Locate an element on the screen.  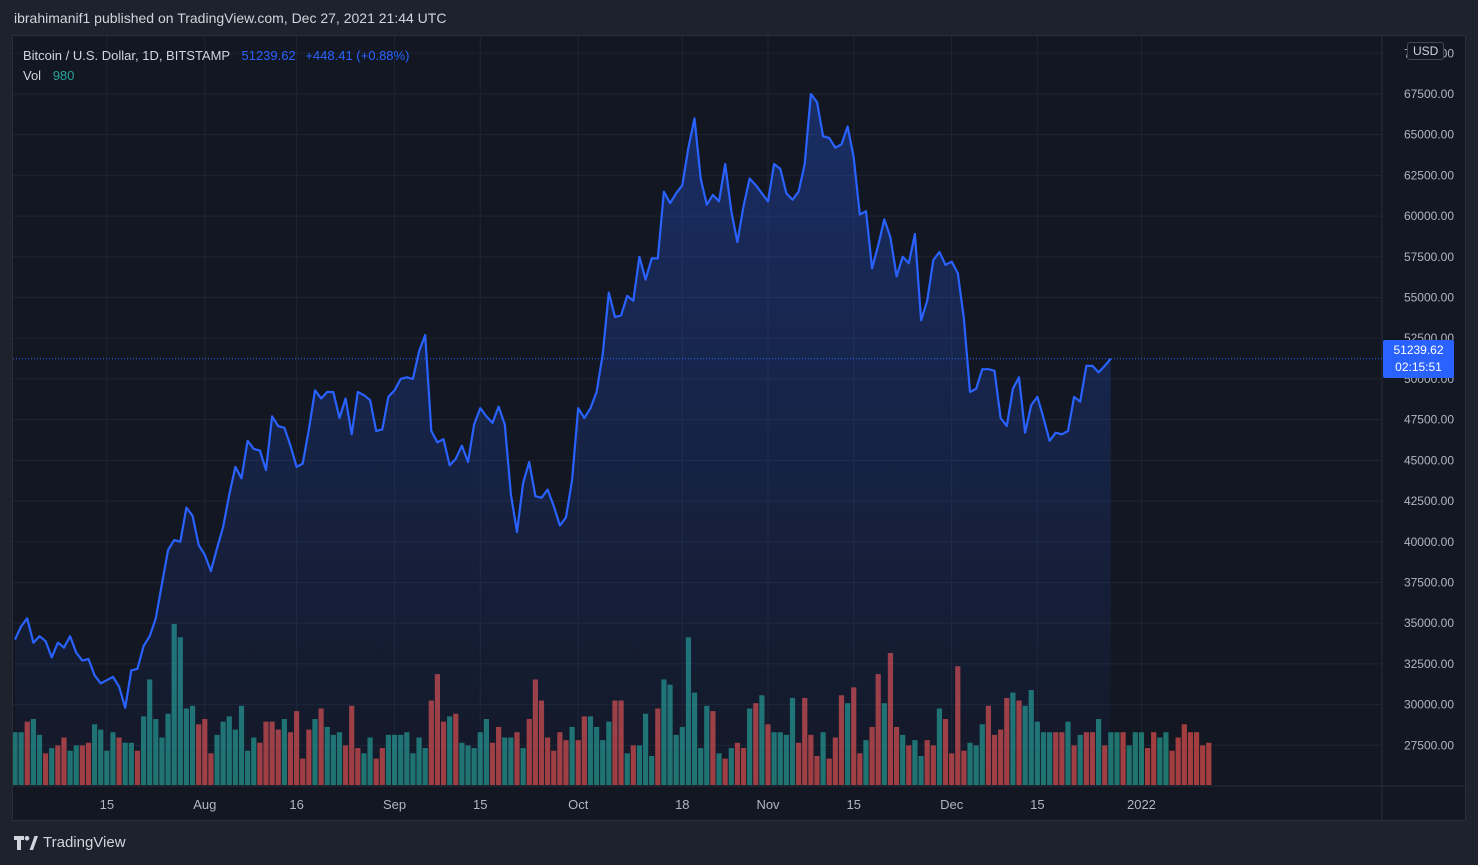
bar-countdown: 02:15:51 is located at coordinates (1418, 366).